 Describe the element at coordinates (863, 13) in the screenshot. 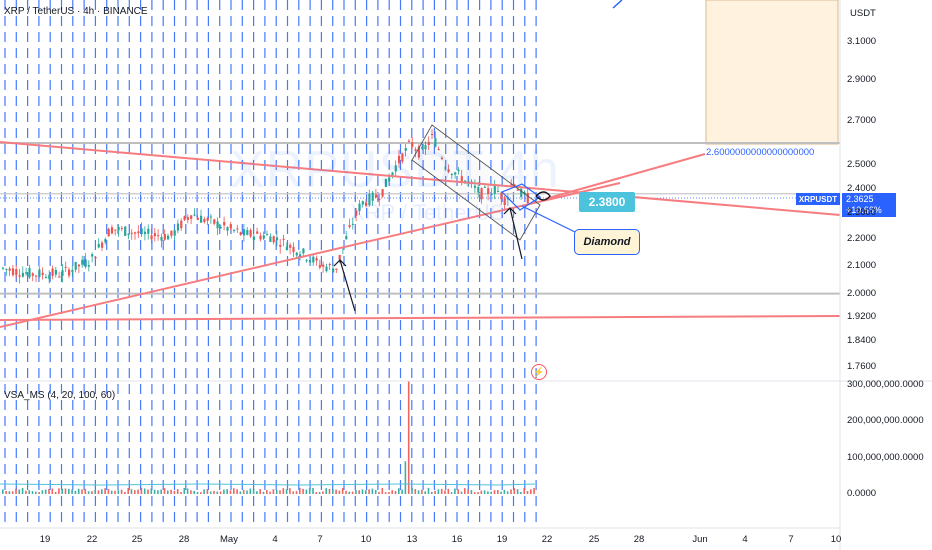

I see `price-unit-label: USDT` at that location.